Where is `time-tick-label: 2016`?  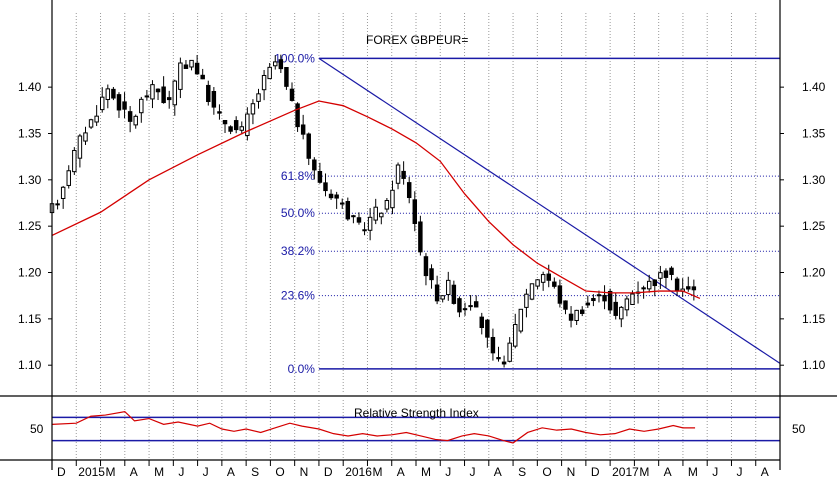 time-tick-label: 2016 is located at coordinates (358, 472).